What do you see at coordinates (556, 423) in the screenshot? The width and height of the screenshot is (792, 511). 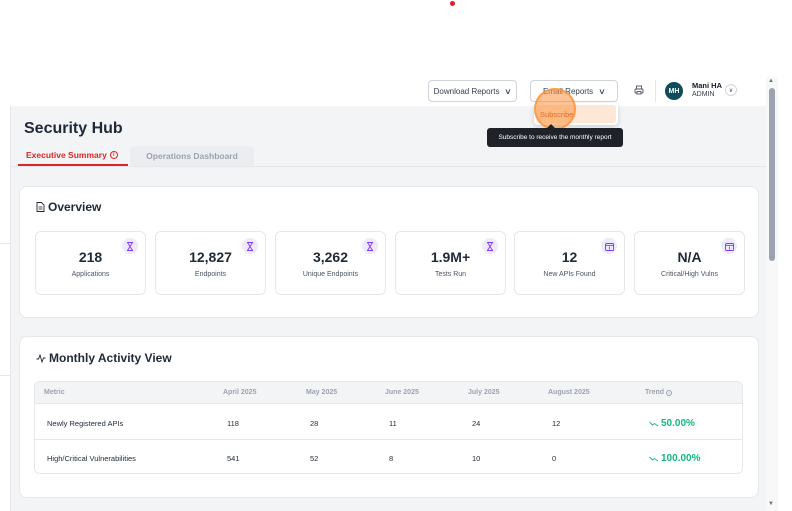 I see `value-cell: 12` at bounding box center [556, 423].